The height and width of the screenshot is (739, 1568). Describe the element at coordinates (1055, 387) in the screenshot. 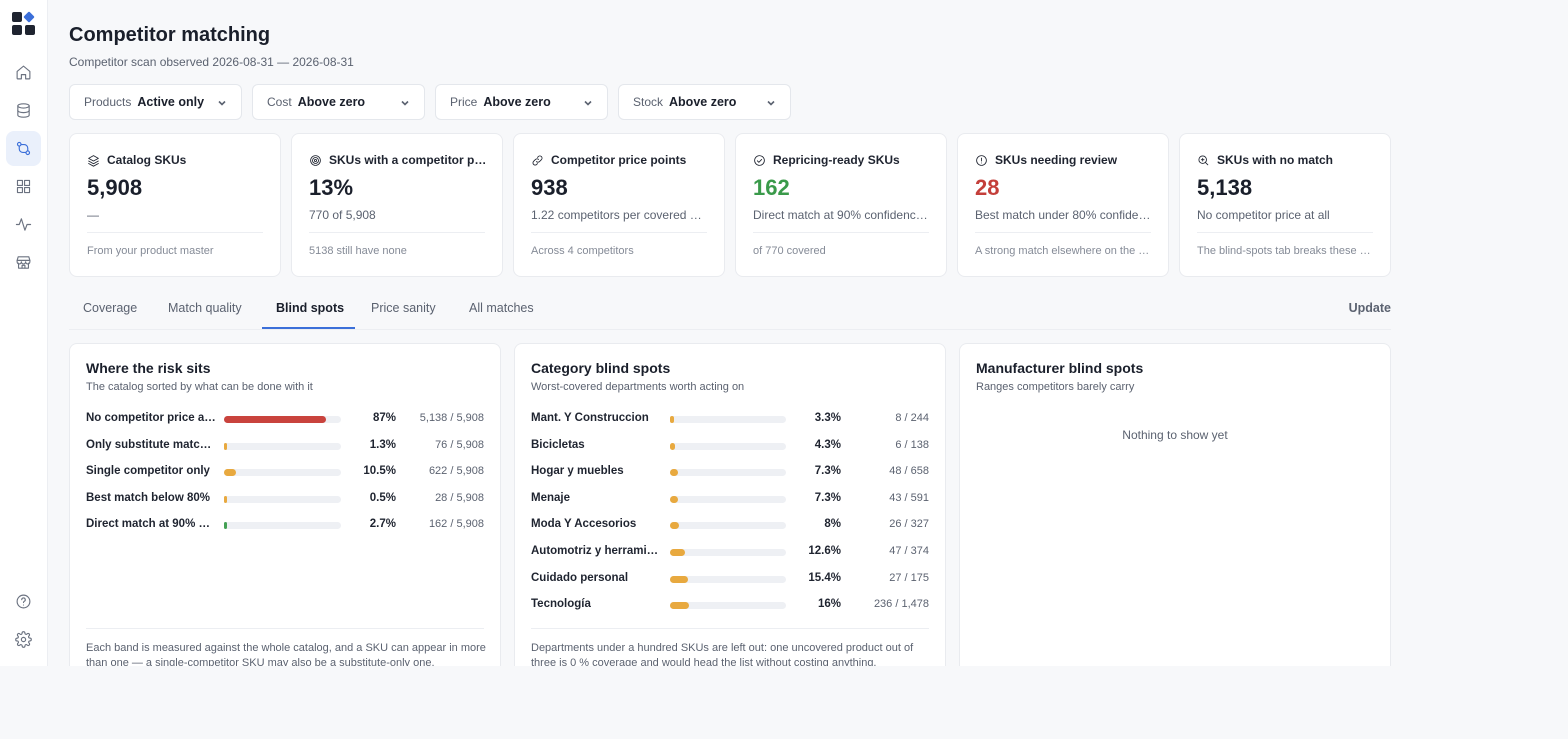

I see `panel-subtitle: Ranges competitors barely carry` at that location.